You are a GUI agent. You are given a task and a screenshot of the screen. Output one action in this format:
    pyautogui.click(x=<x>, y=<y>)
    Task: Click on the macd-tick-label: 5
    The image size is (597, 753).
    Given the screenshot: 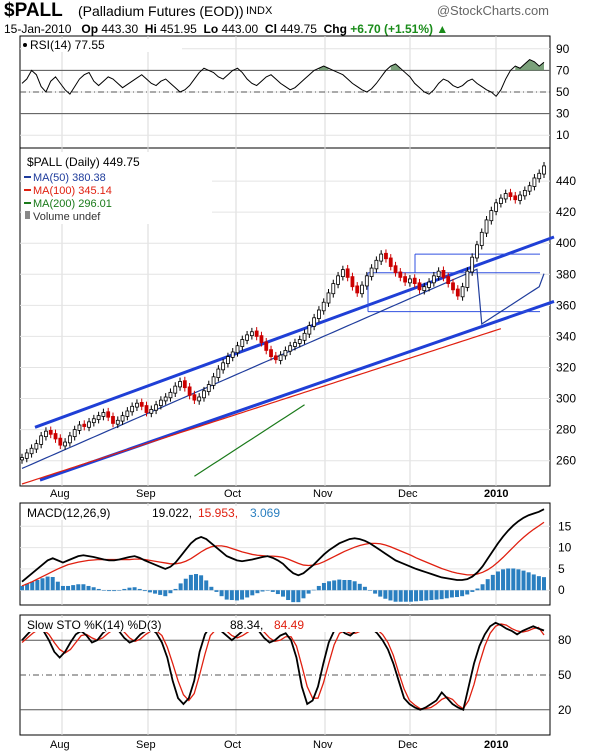 What is the action you would take?
    pyautogui.click(x=561, y=569)
    